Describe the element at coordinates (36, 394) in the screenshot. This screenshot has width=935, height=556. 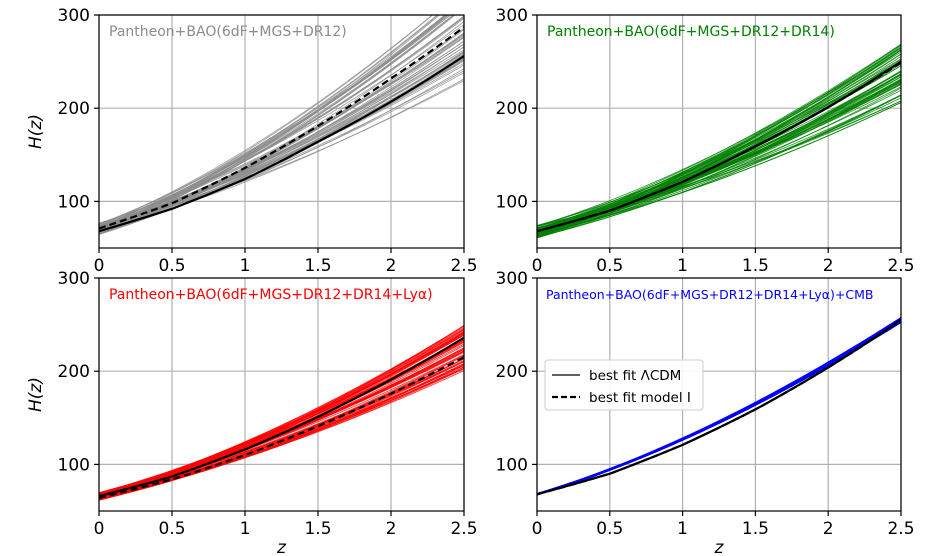
I see `y-axis-label: H(z)` at that location.